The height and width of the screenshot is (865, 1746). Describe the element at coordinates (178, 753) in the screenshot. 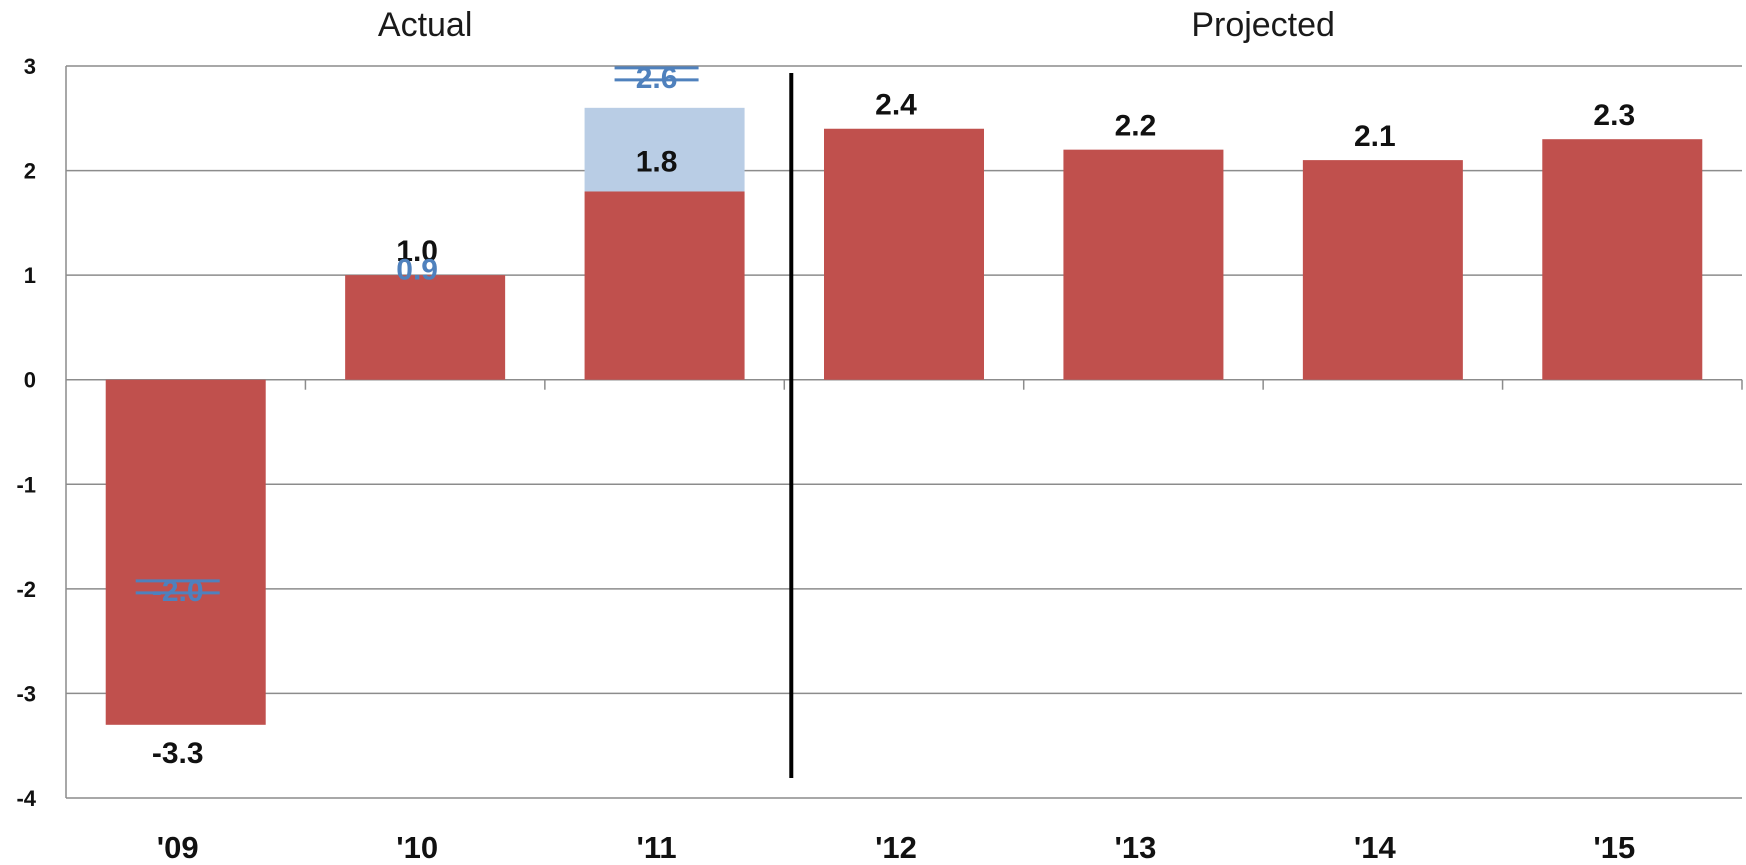

I see `data-label: -3.3` at that location.